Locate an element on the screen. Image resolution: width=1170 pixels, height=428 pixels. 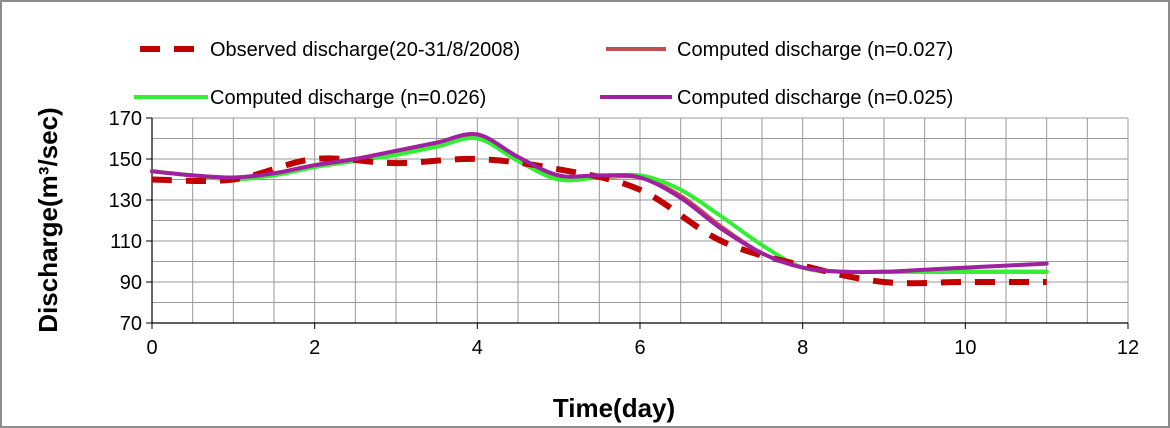
y-tick-label: 70 is located at coordinates (131, 324).